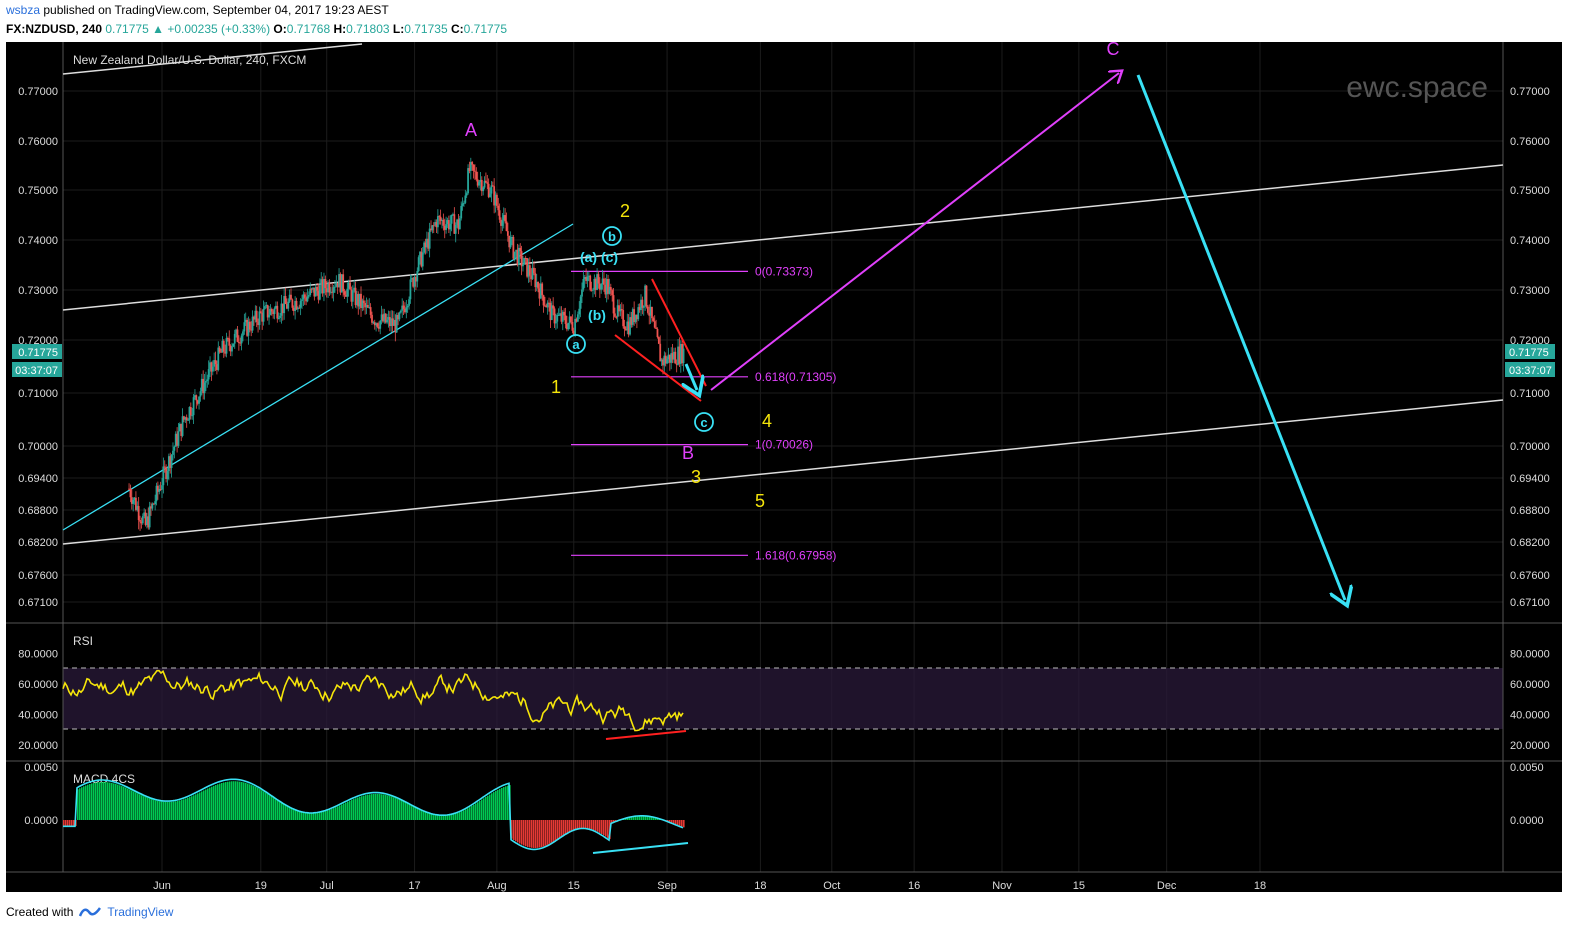 Image resolution: width=1572 pixels, height=932 pixels. What do you see at coordinates (784, 271) in the screenshot?
I see `fib-level-label: 0(0.73373)` at bounding box center [784, 271].